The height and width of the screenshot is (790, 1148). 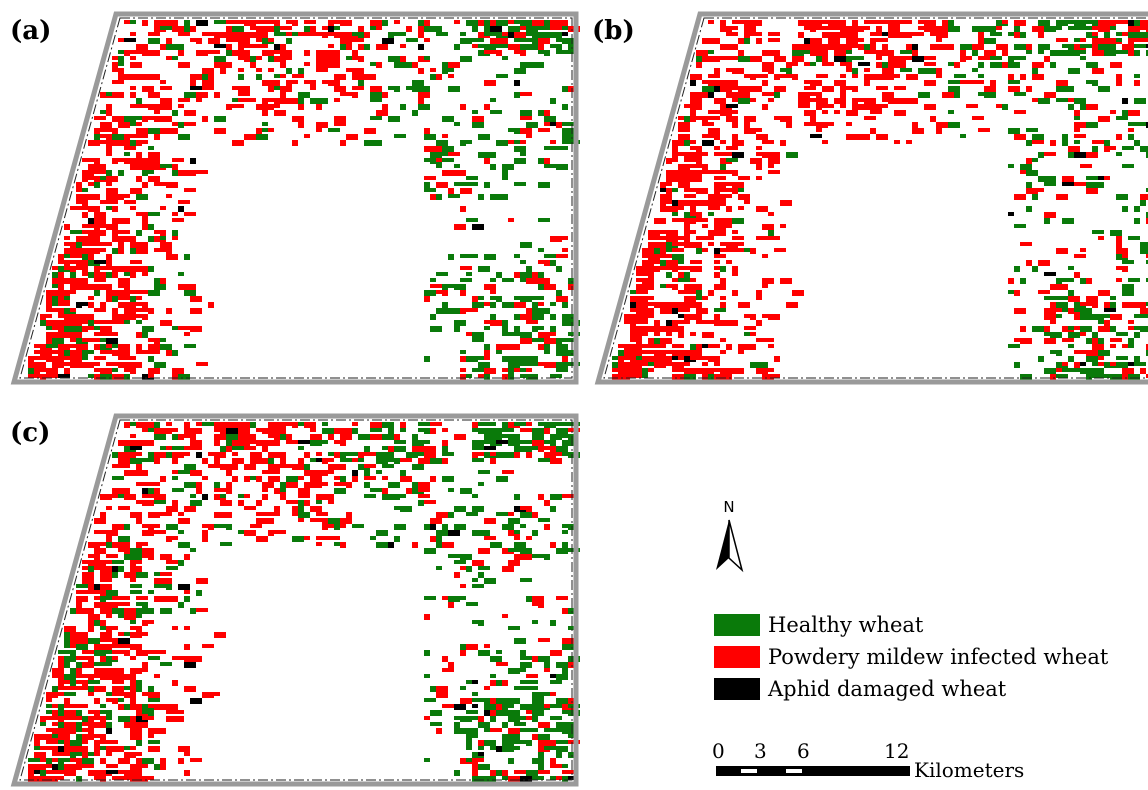 What do you see at coordinates (760, 751) in the screenshot?
I see `scale-tick-3: 3` at bounding box center [760, 751].